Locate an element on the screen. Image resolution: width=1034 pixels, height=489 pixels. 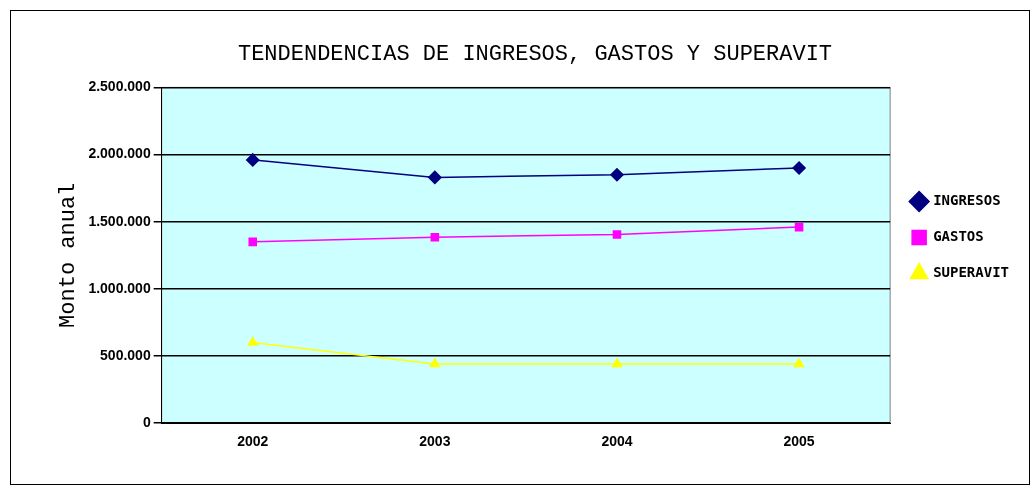
x-tick-label: 2004 is located at coordinates (617, 441).